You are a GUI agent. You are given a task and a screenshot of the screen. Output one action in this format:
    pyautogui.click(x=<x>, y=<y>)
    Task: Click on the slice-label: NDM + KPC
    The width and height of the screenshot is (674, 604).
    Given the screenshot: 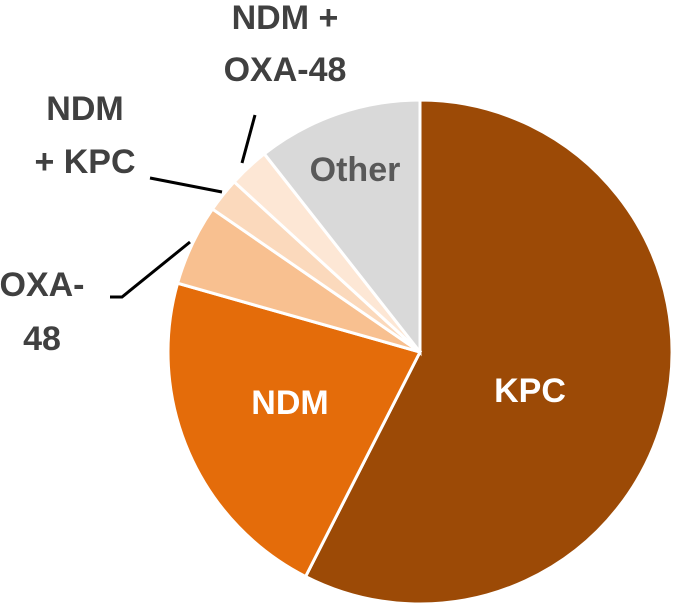 What is the action you would take?
    pyautogui.click(x=84, y=135)
    